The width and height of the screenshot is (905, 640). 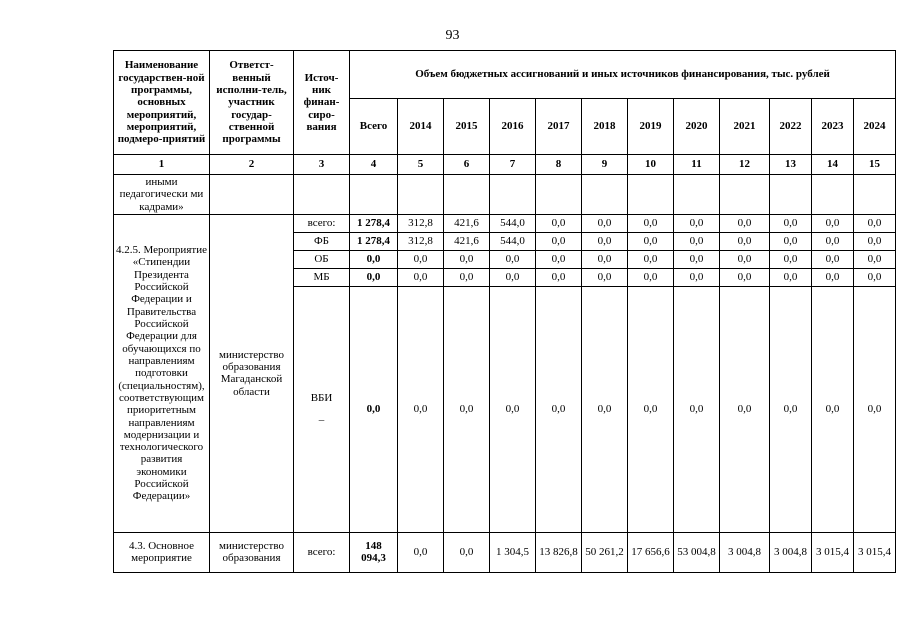 I want to click on year-column-header: Всего, so click(x=373, y=126).